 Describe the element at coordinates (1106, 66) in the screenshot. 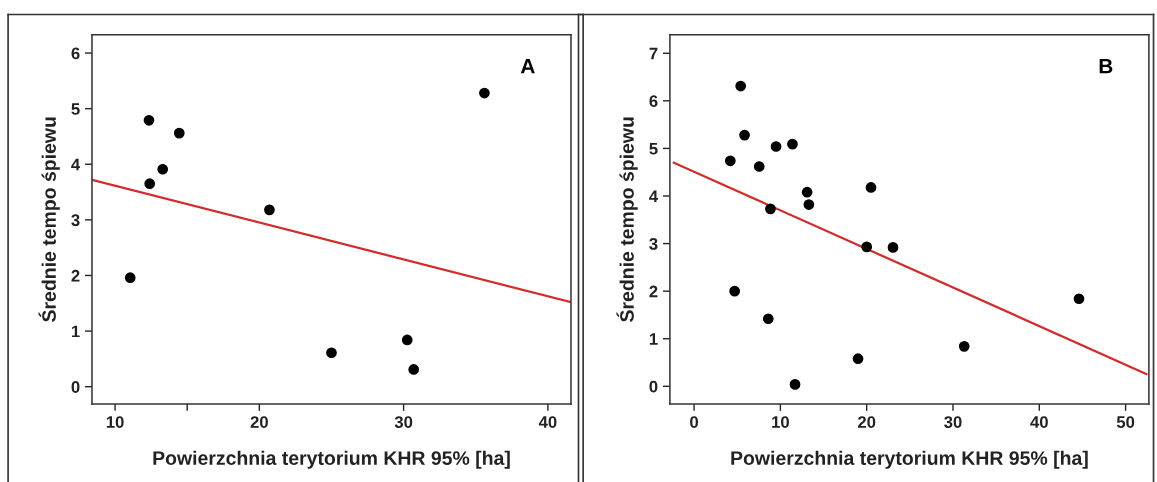

I see `annotation: B` at that location.